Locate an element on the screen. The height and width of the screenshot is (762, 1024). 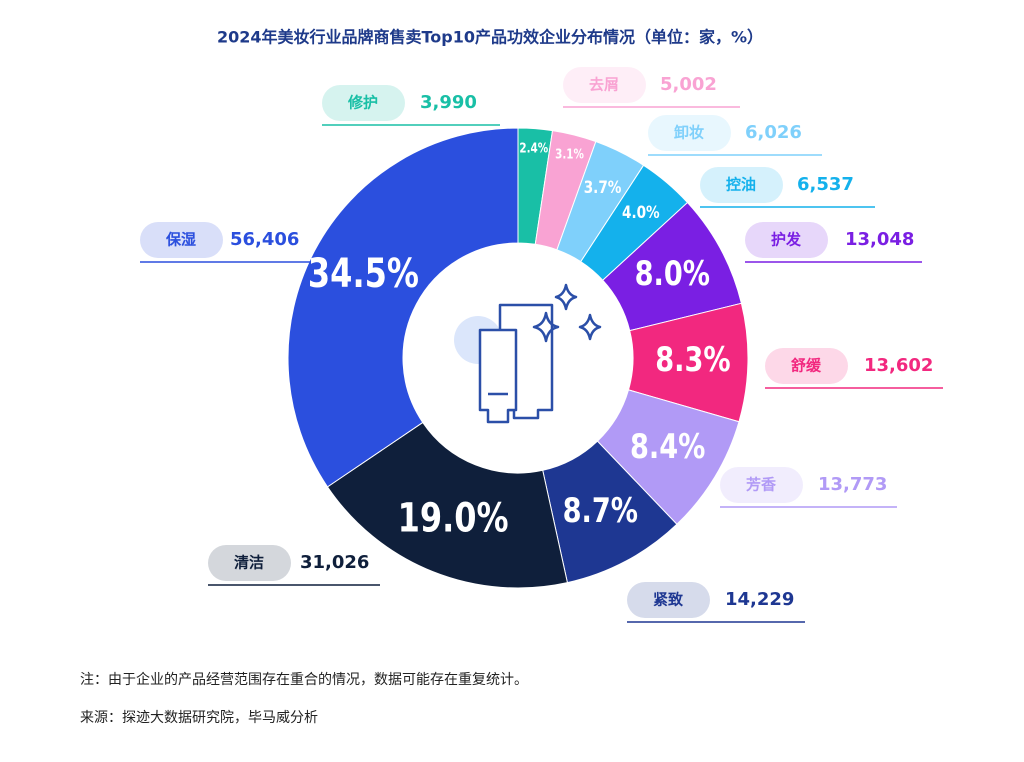
slice-label: 19.0% is located at coordinates (453, 517).